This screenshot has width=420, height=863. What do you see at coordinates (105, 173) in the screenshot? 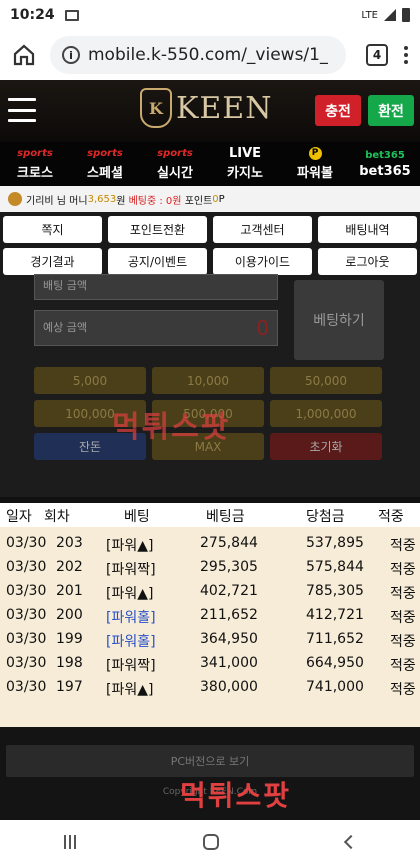
I see `nav-label: 스페셜` at bounding box center [105, 173].